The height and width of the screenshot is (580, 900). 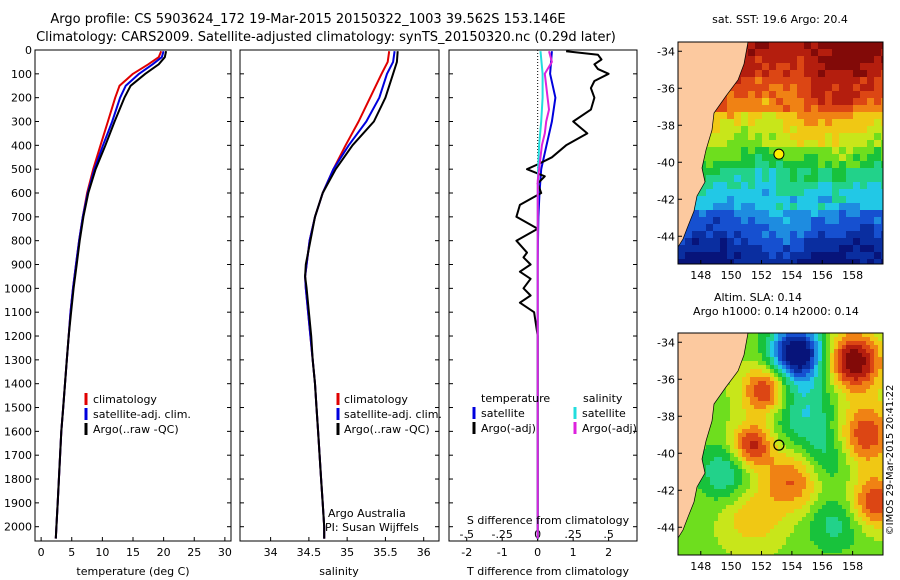 What do you see at coordinates (822, 275) in the screenshot?
I see `map-x-tick-label: 156` at bounding box center [822, 275].